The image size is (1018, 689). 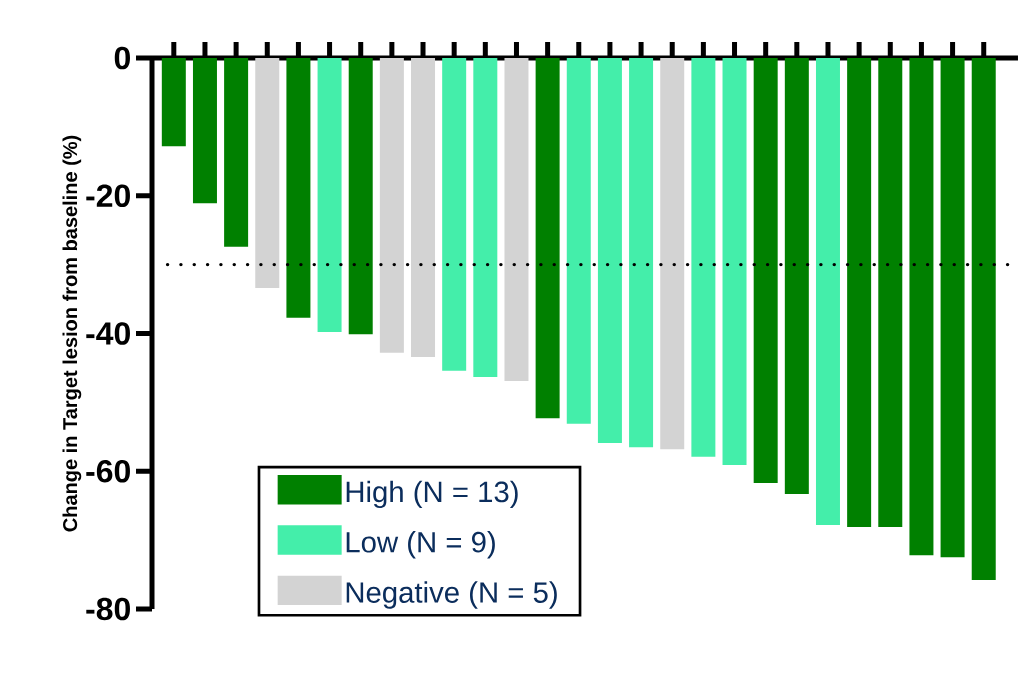 I want to click on y-tick-label: -80, so click(x=108, y=609).